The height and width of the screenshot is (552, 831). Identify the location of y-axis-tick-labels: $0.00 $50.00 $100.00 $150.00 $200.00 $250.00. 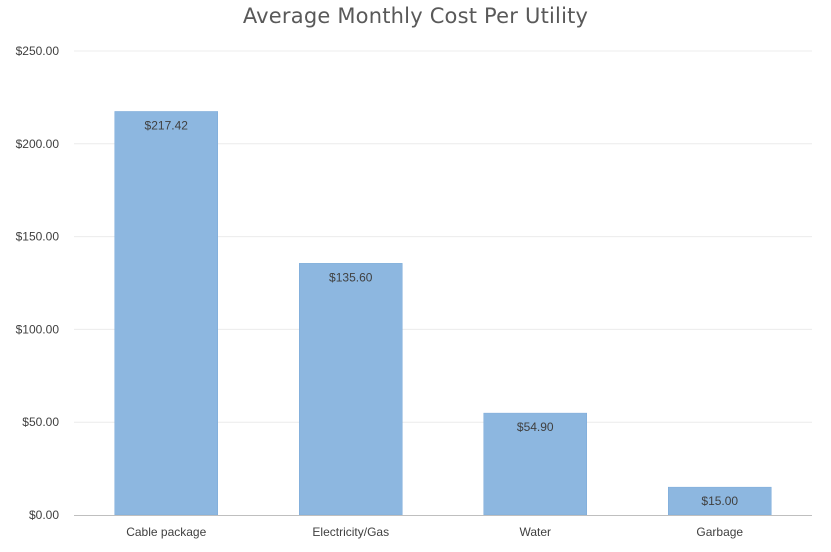
(38, 283).